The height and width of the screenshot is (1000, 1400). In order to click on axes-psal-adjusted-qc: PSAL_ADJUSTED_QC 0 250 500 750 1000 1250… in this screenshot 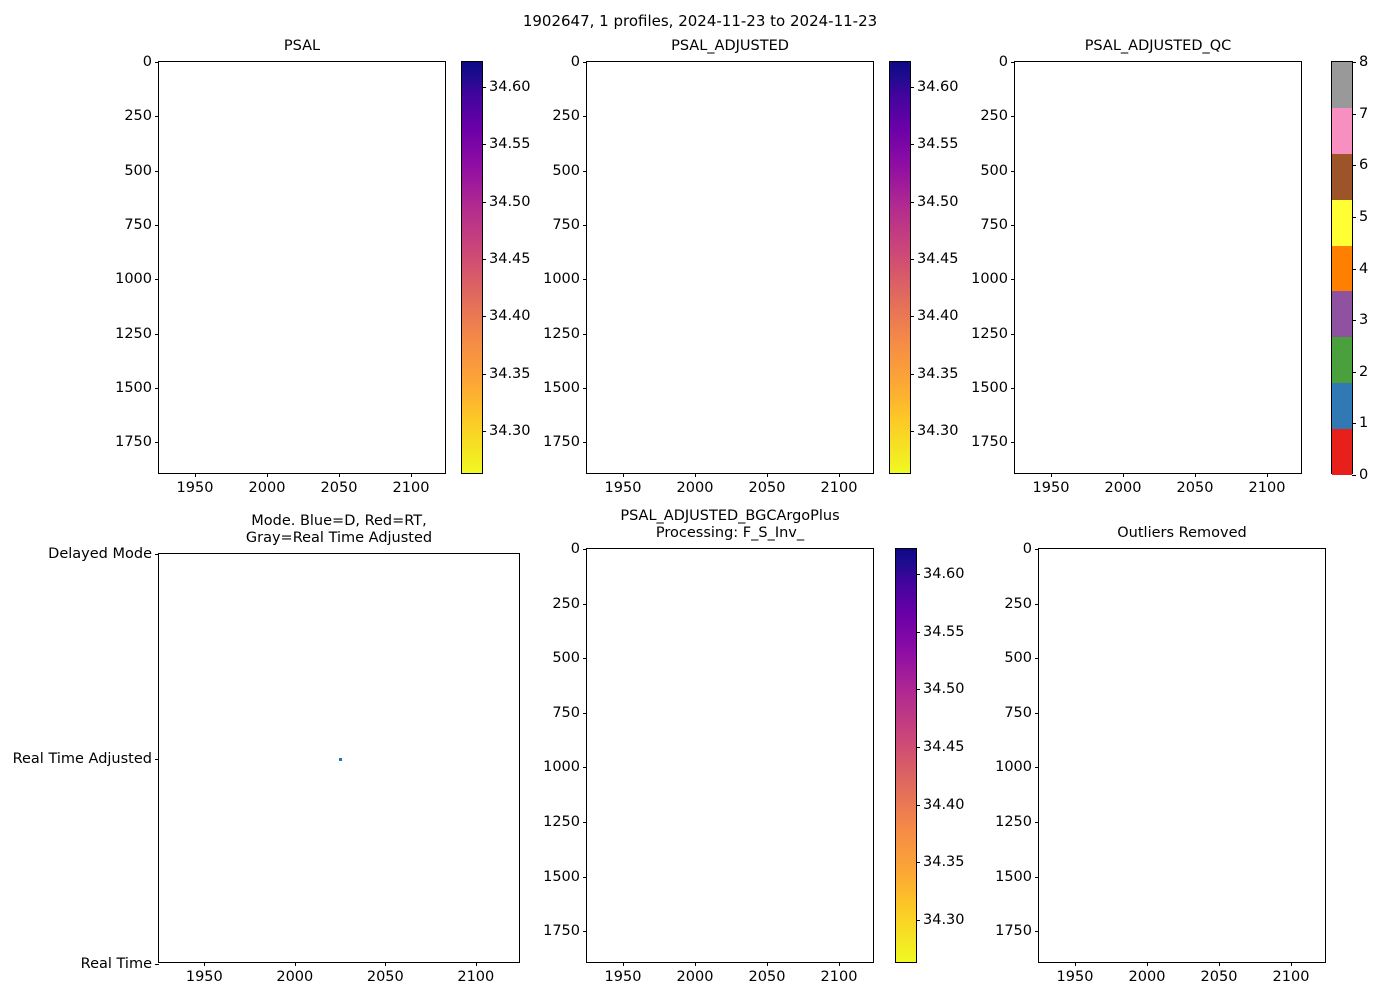, I will do `click(1136, 267)`.